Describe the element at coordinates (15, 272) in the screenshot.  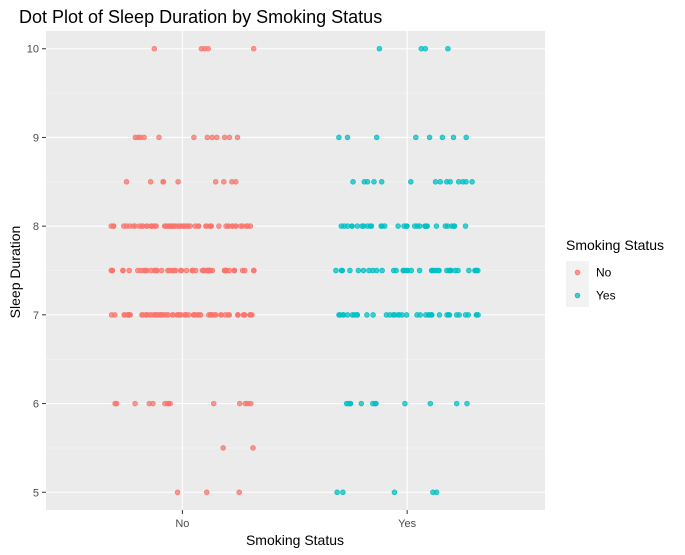
I see `y-axis-title: Sleep Duration` at that location.